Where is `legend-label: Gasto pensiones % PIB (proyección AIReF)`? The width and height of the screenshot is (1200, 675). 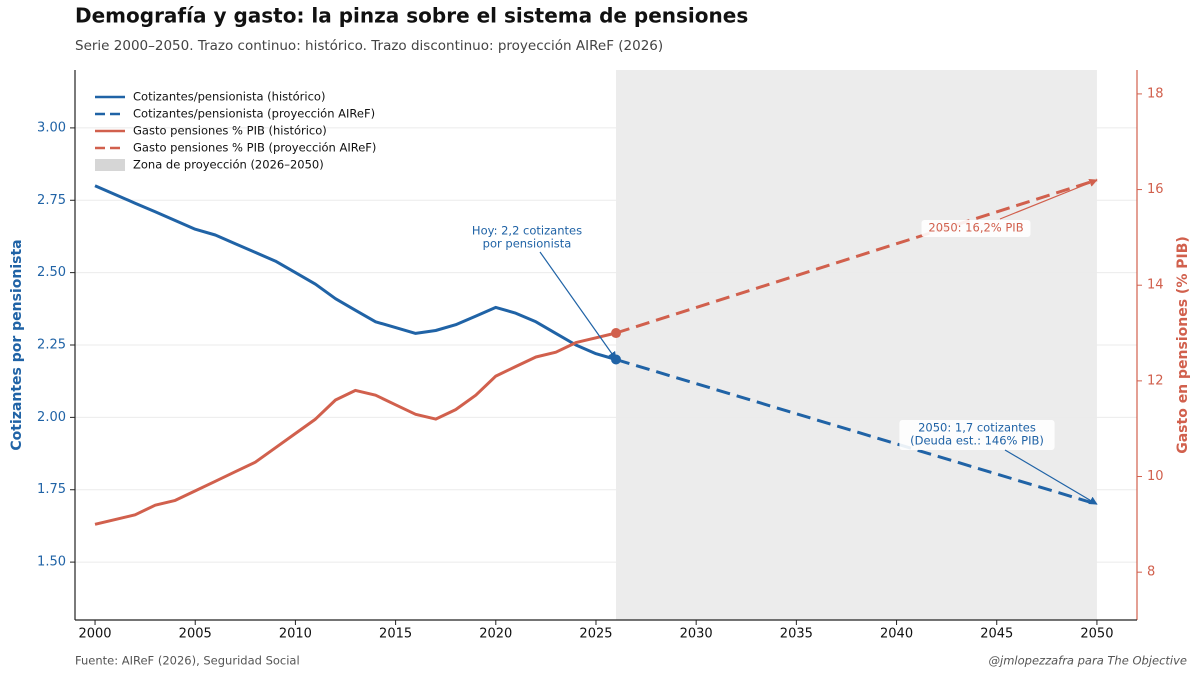
legend-label: Gasto pensiones % PIB (proyección AIReF) is located at coordinates (254, 148).